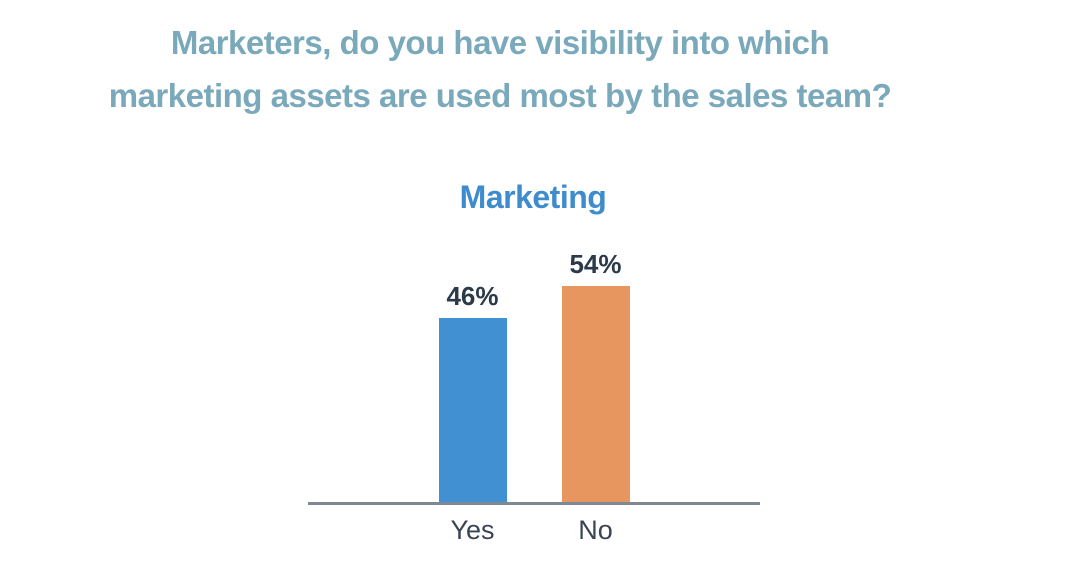  Describe the element at coordinates (595, 264) in the screenshot. I see `bar-value-label-no: 54%` at that location.